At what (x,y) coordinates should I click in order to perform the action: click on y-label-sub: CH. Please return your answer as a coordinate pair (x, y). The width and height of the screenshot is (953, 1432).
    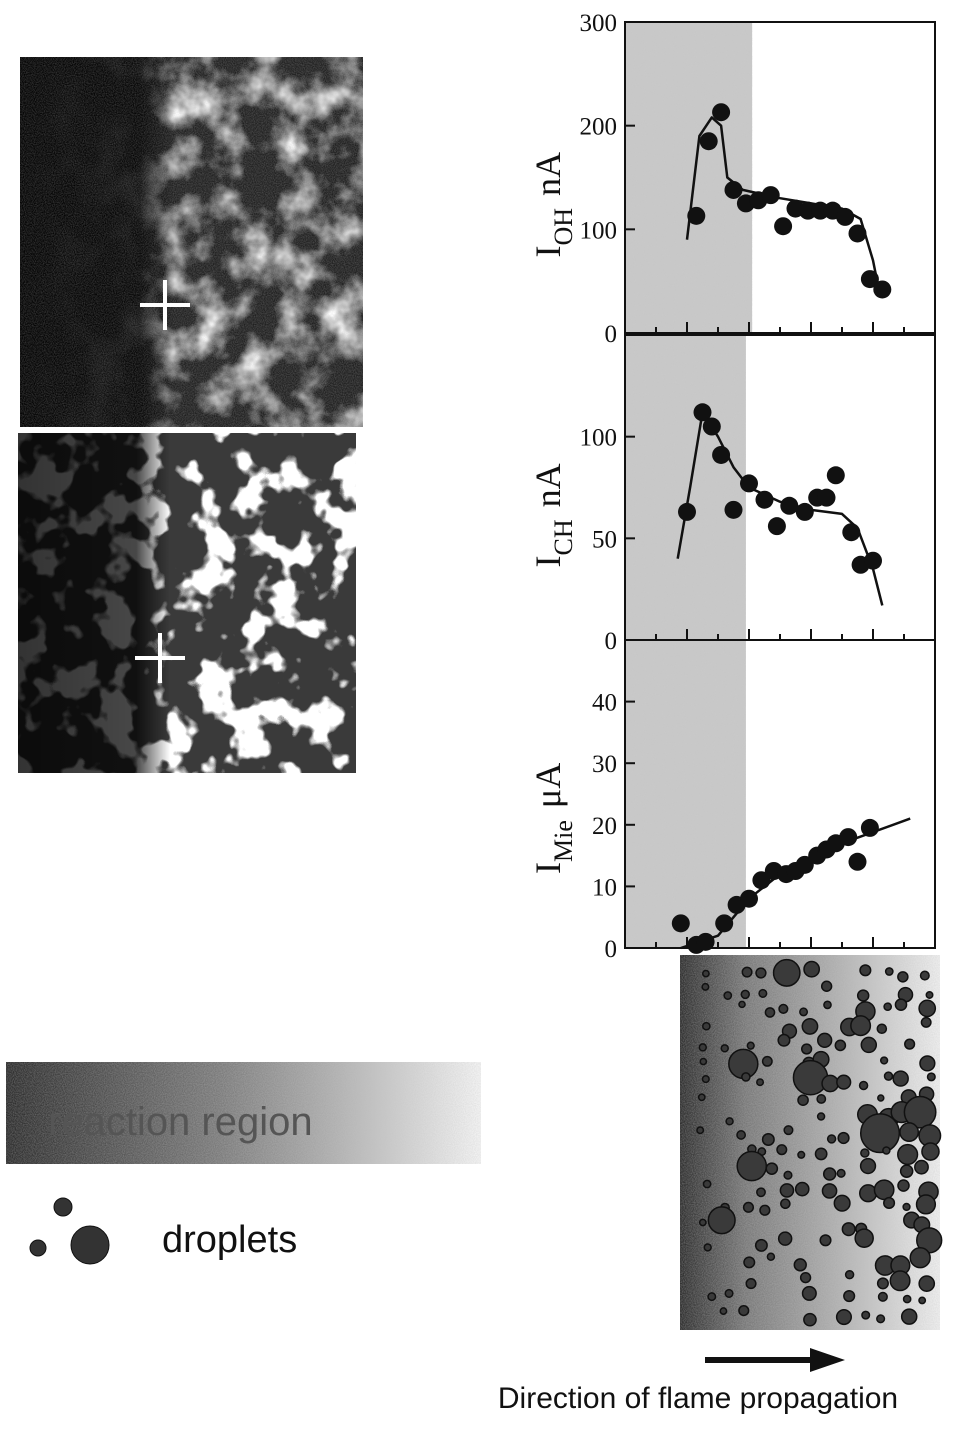
    Looking at the image, I should click on (563, 537).